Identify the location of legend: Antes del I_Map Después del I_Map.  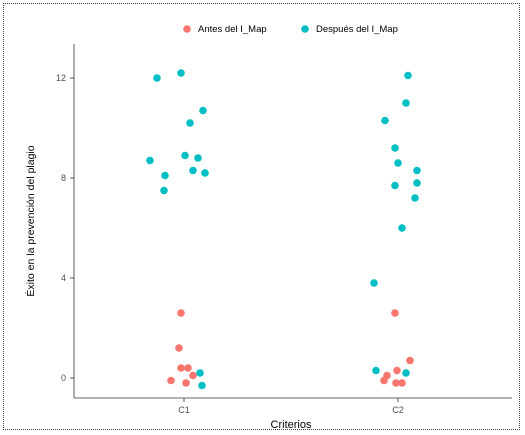
(290, 29).